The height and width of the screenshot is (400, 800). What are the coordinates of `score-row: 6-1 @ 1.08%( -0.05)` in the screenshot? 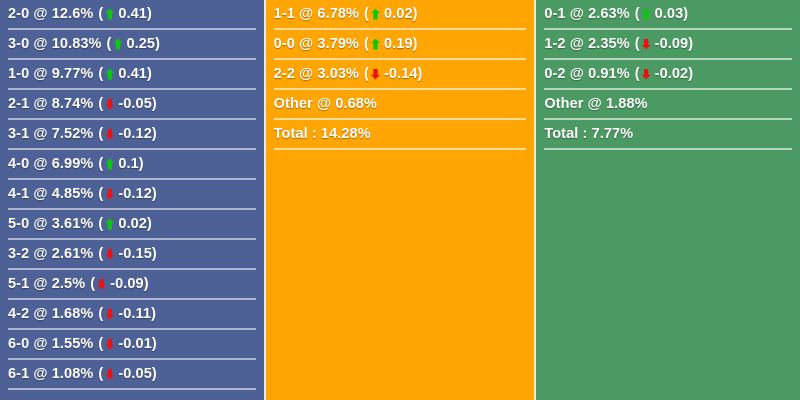 It's located at (132, 375).